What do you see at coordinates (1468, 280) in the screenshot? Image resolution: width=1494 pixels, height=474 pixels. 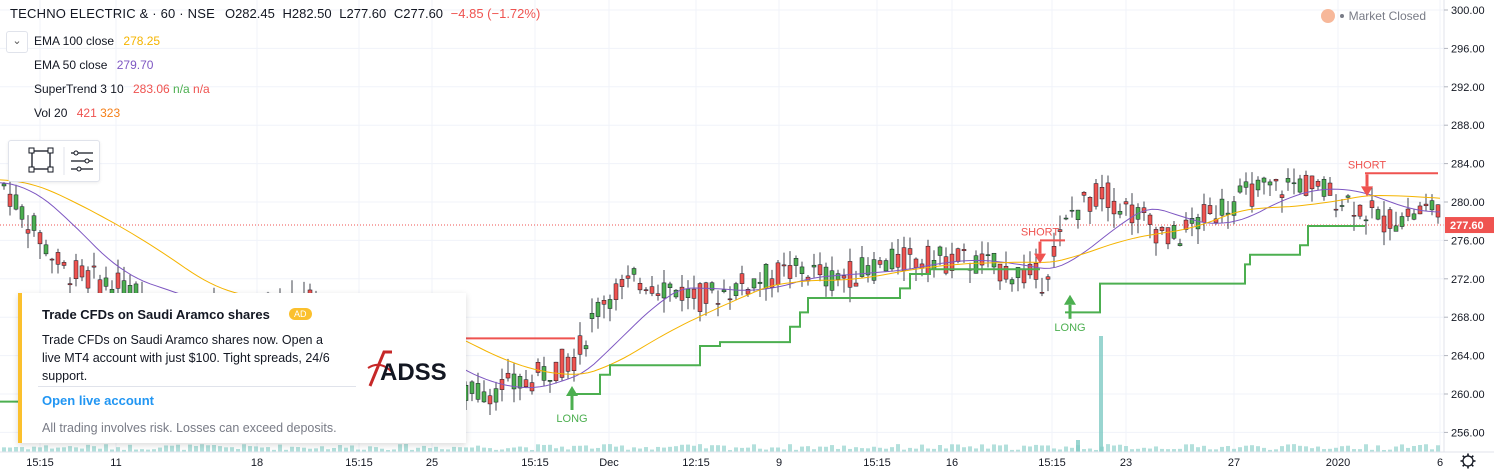 I see `price-tick-label: 272.00` at bounding box center [1468, 280].